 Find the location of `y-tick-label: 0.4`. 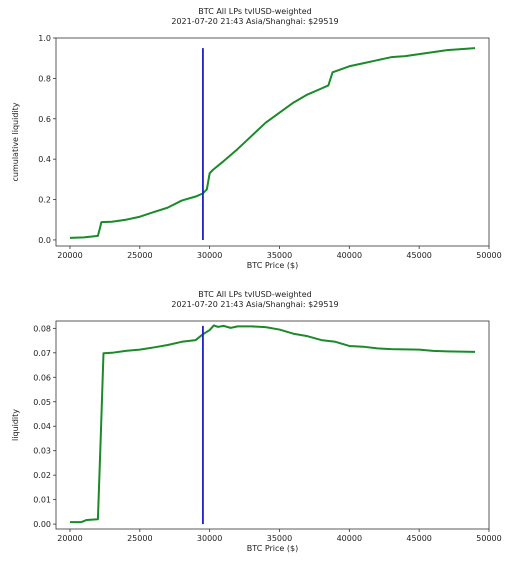

y-tick-label: 0.4 is located at coordinates (44, 159).